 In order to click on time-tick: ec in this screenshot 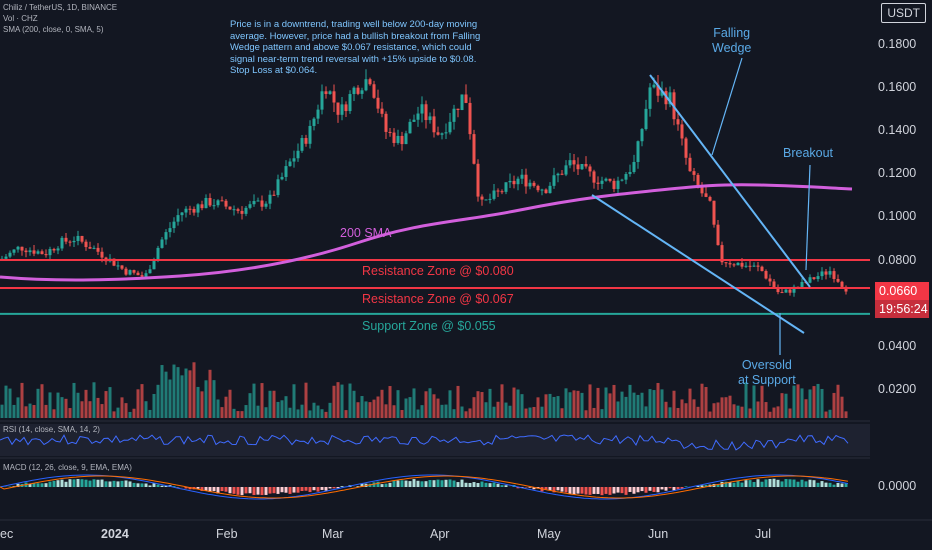, I will do `click(7, 534)`.